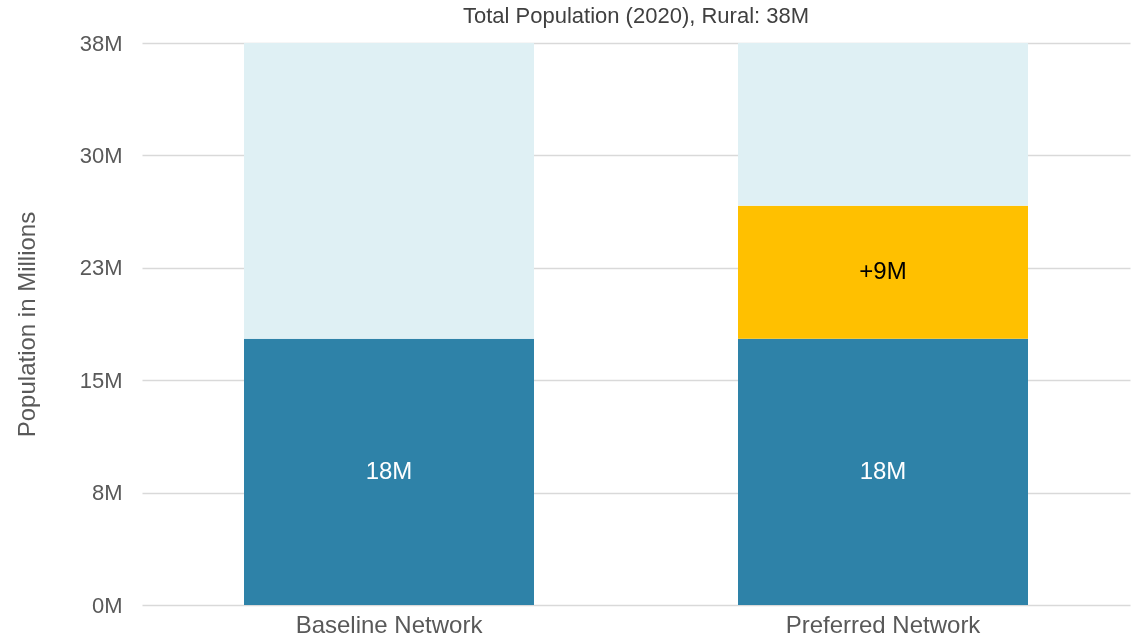 The height and width of the screenshot is (642, 1140). What do you see at coordinates (101, 380) in the screenshot?
I see `y-tick-label: 15M` at bounding box center [101, 380].